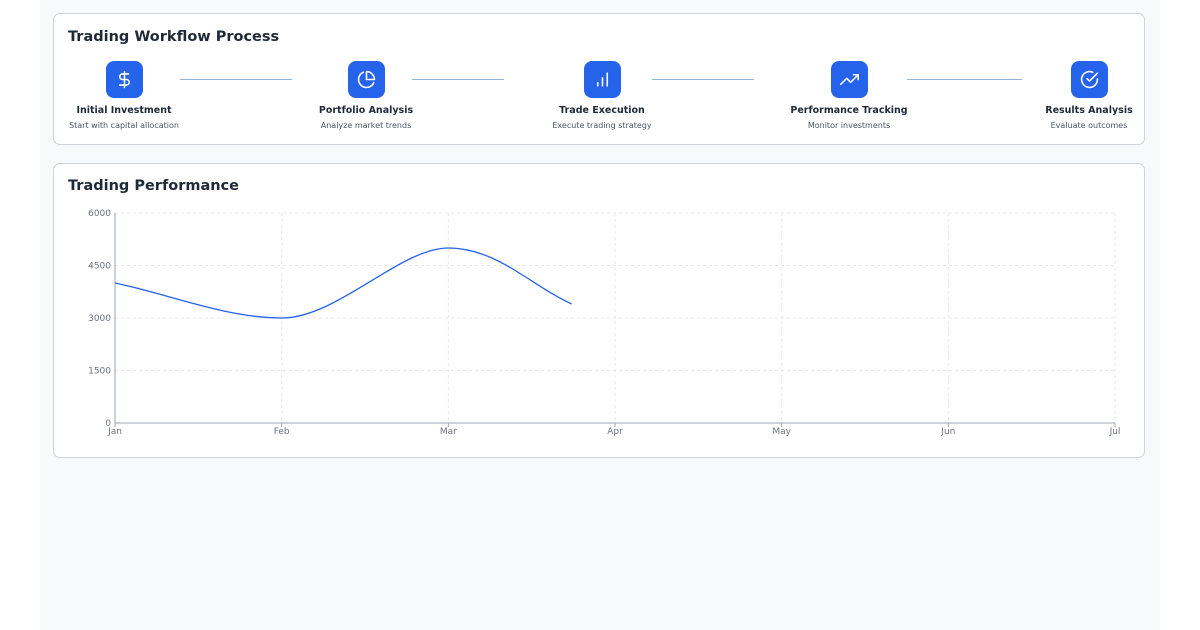 The width and height of the screenshot is (1200, 630). Describe the element at coordinates (174, 37) in the screenshot. I see `workflow-title: Trading Workflow Process` at that location.